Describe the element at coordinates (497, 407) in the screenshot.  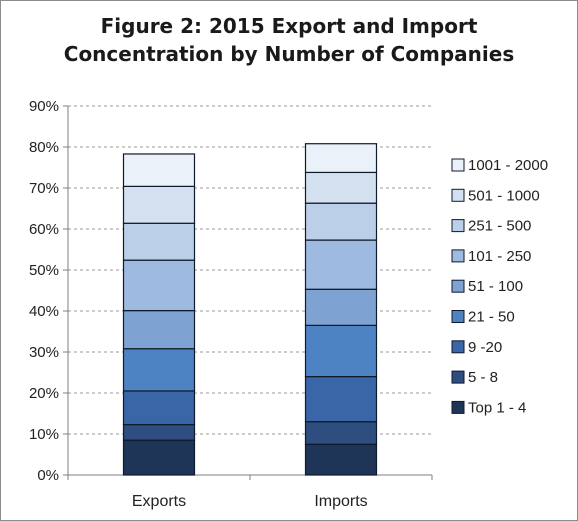
I see `legend-label: Top 1 - 4` at that location.